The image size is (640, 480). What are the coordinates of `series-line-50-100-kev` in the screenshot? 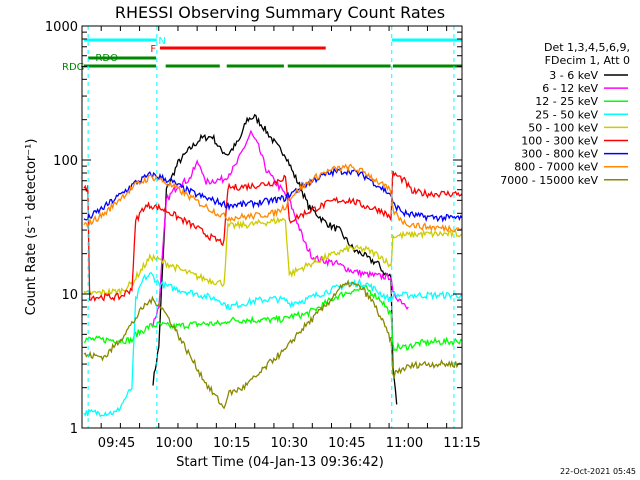 It's located at (273, 256).